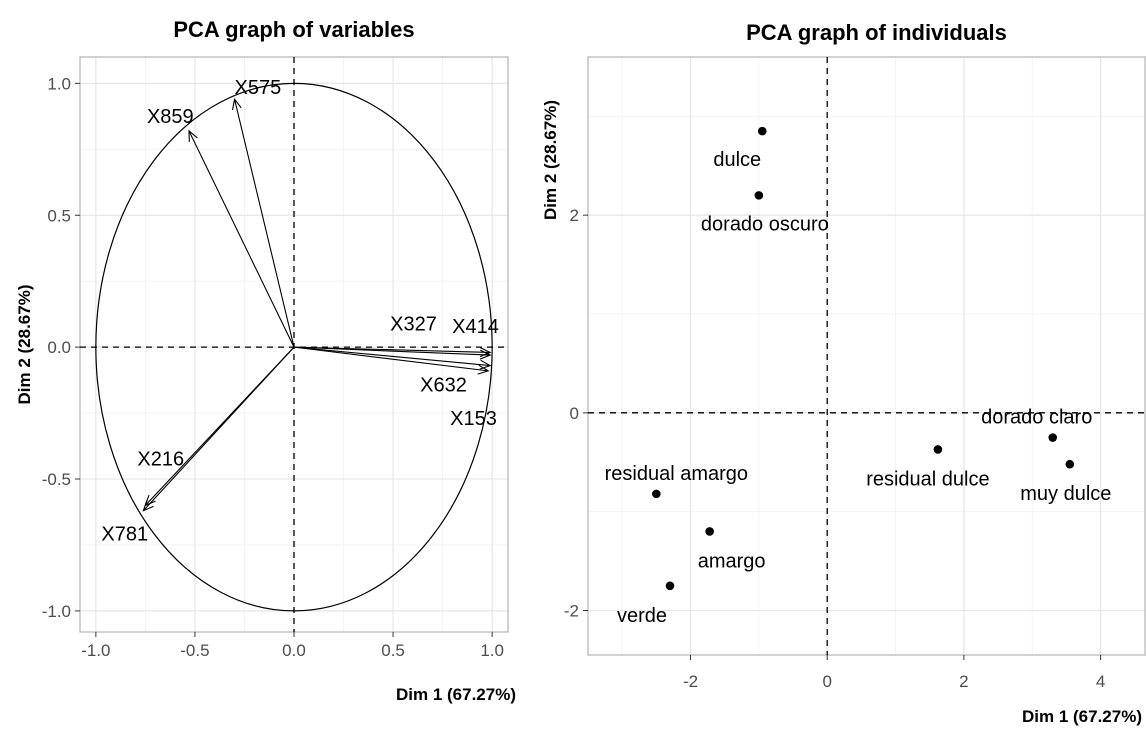 The width and height of the screenshot is (1147, 729). I want to click on individual-label: dulce, so click(737, 160).